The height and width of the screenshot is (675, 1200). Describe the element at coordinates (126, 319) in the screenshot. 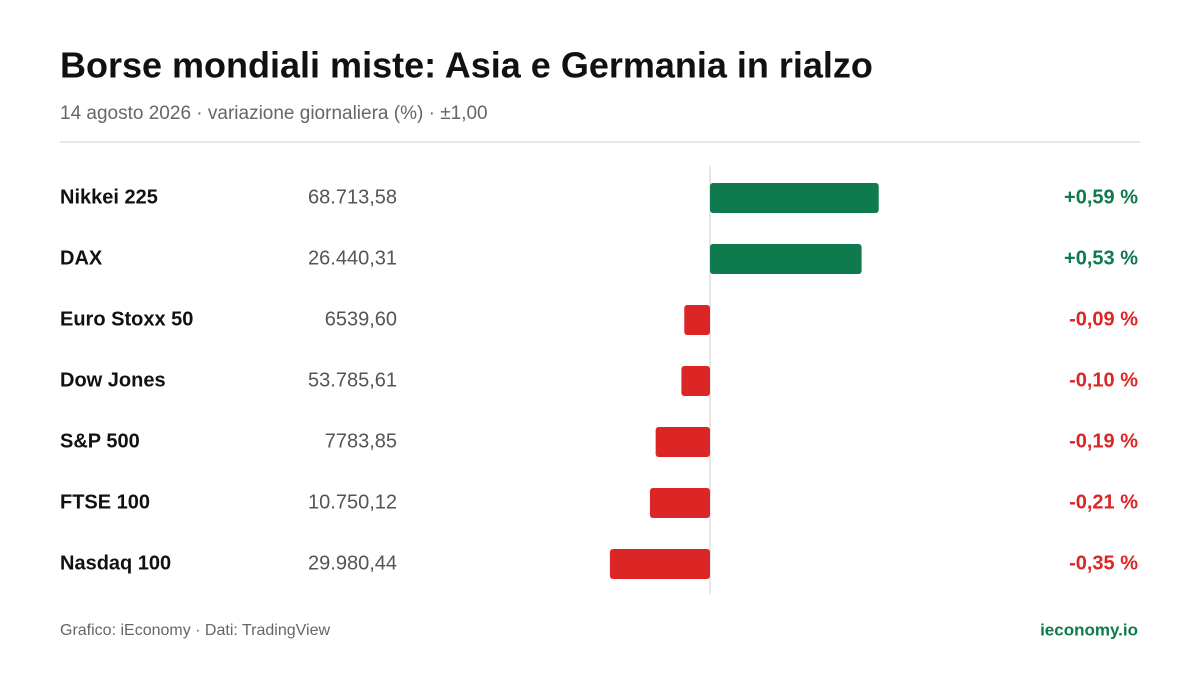

I see `index-name: Euro Stoxx 50` at that location.